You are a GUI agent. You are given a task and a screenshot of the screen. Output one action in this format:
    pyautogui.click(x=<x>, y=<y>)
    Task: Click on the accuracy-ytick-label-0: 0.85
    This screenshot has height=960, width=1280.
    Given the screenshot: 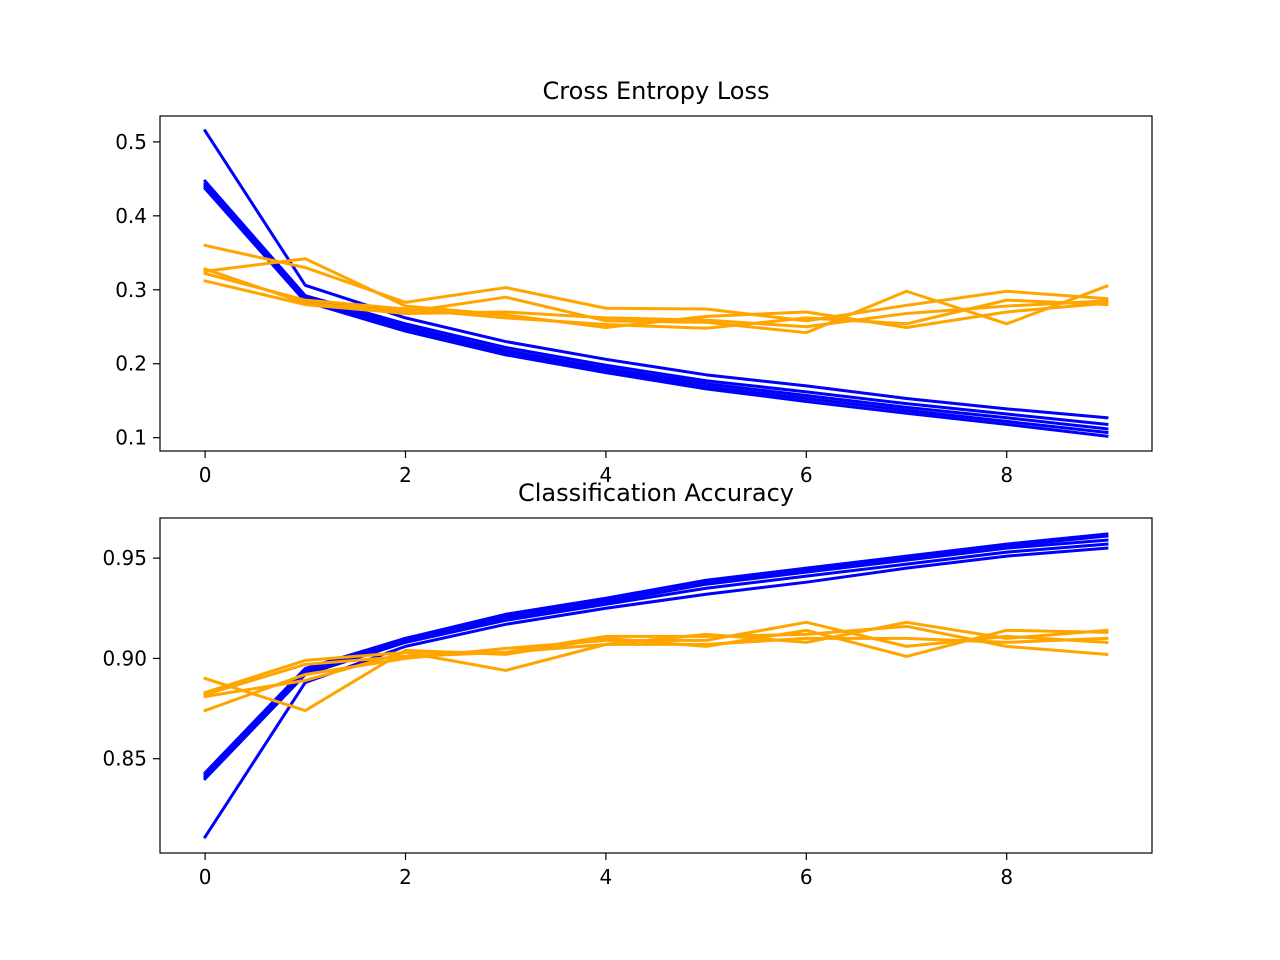 What is the action you would take?
    pyautogui.click(x=124, y=759)
    